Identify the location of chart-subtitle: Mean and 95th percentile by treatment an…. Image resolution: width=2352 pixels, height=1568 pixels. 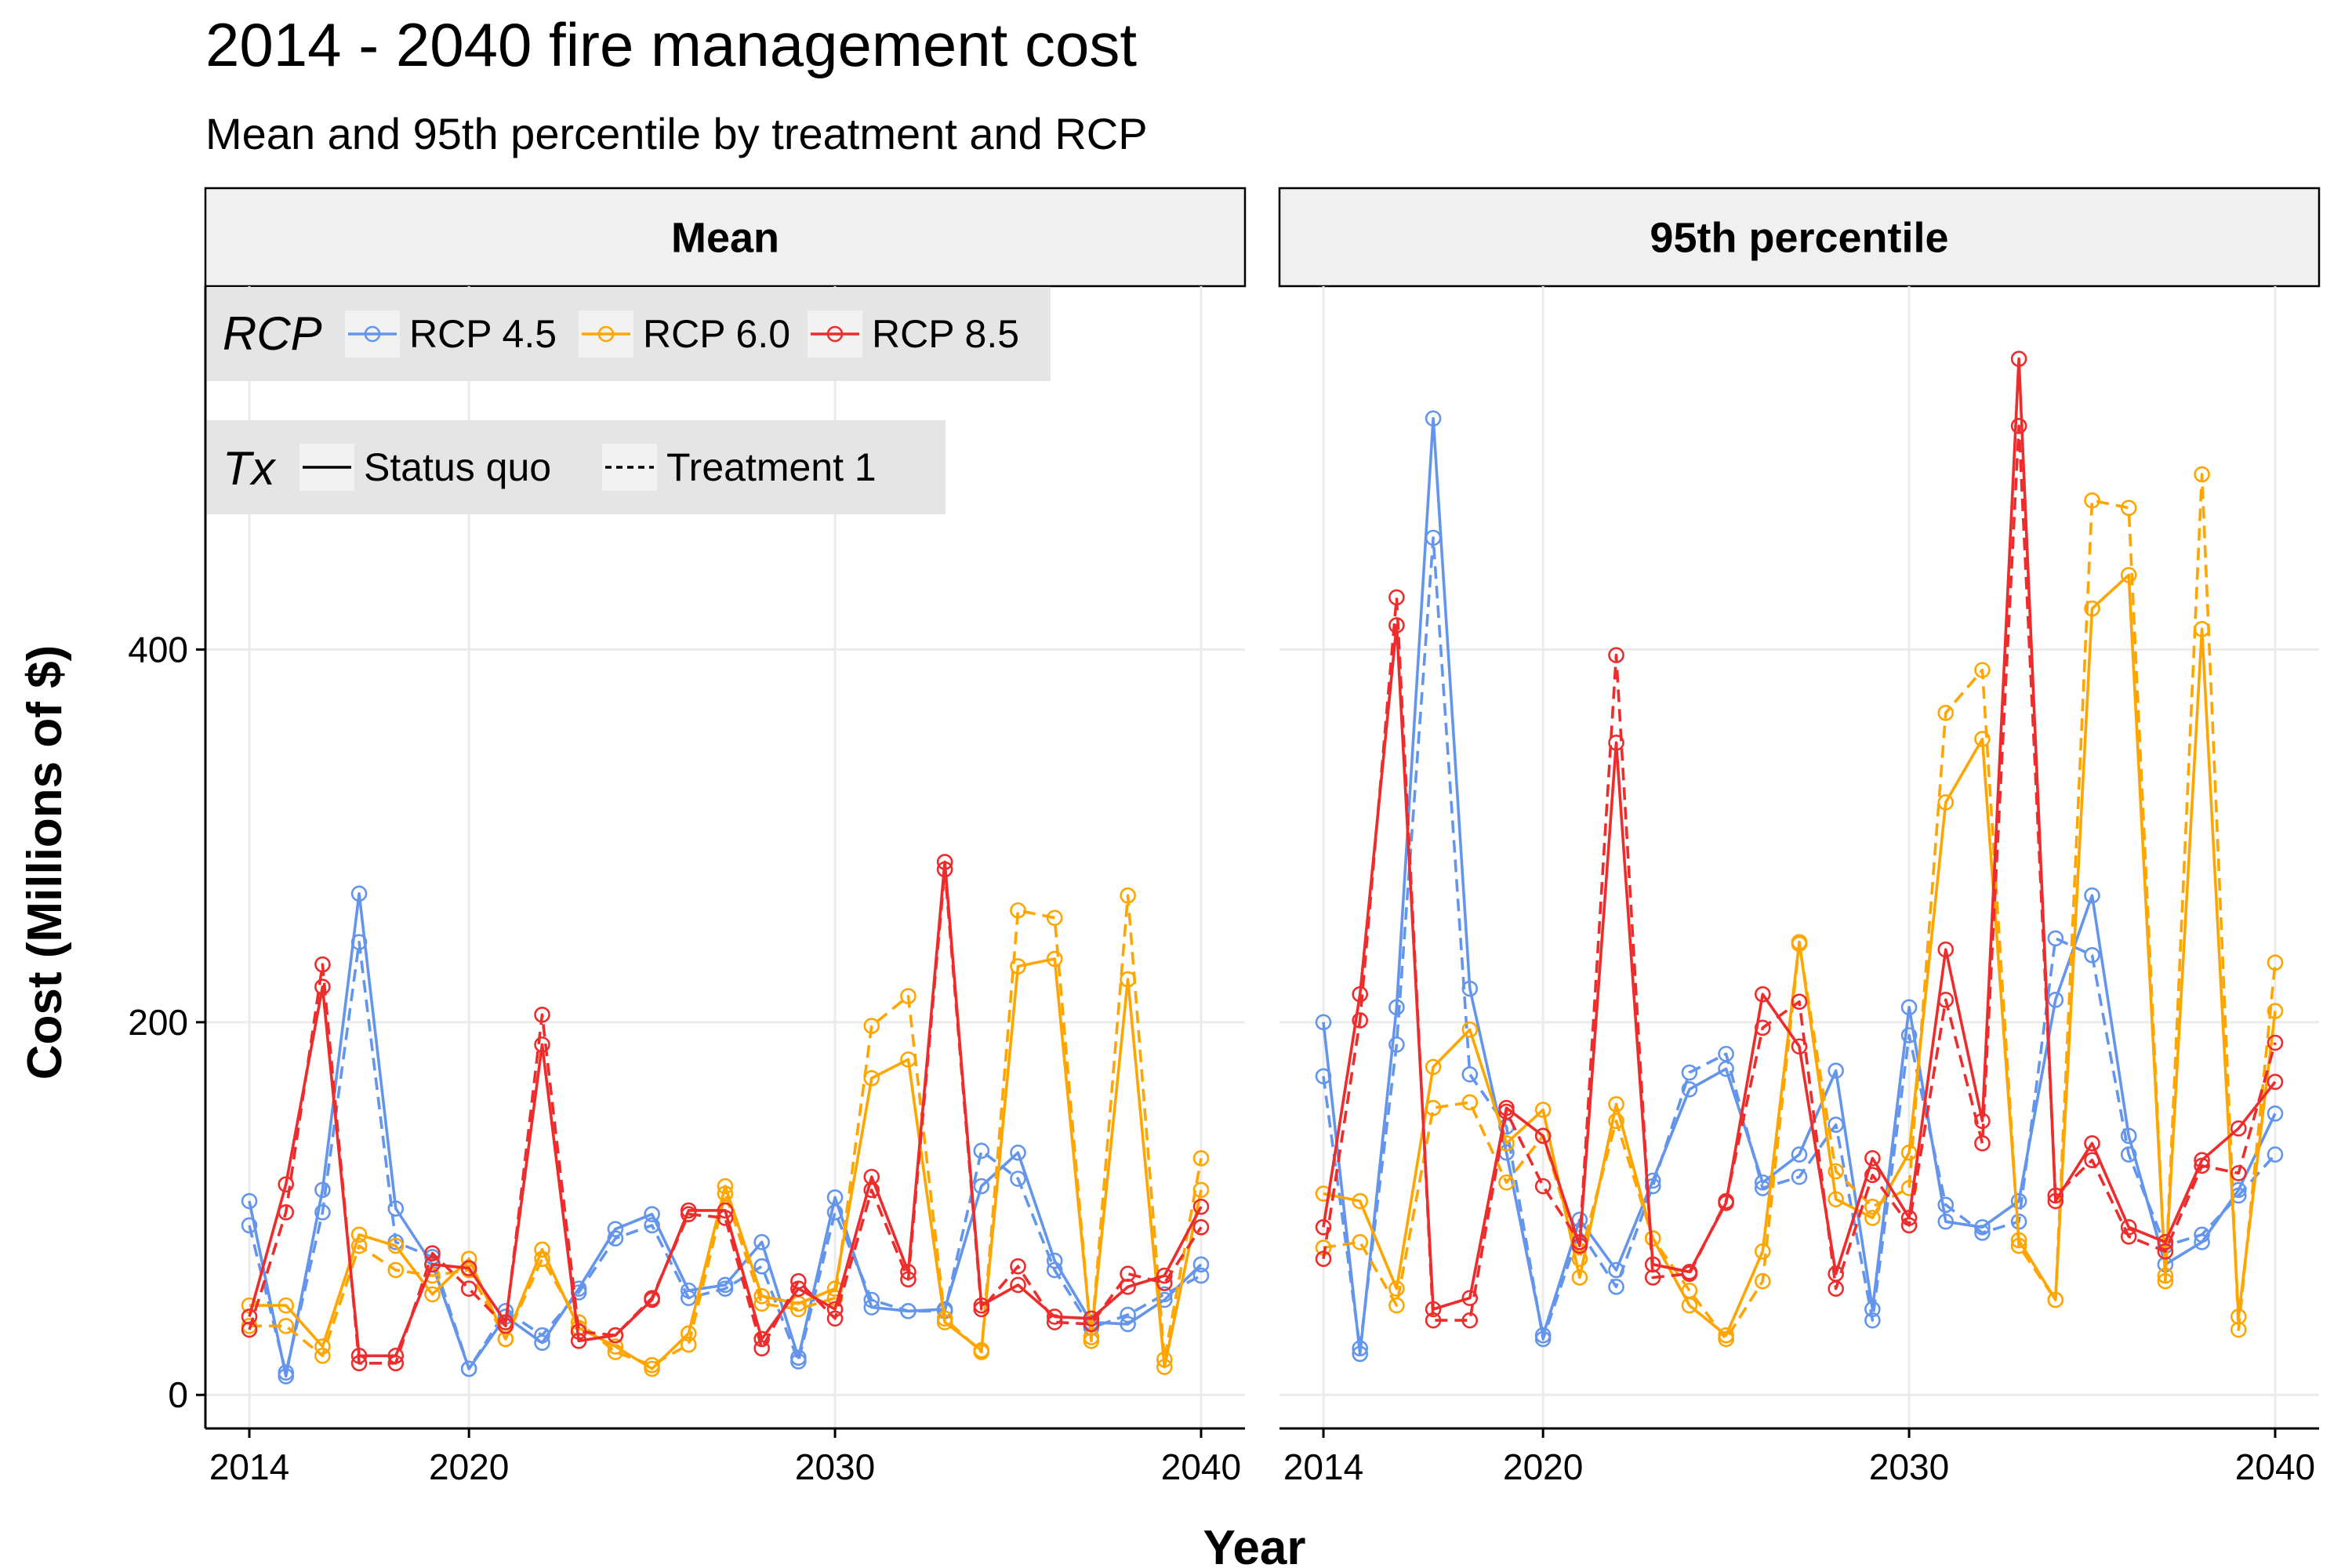
(676, 133).